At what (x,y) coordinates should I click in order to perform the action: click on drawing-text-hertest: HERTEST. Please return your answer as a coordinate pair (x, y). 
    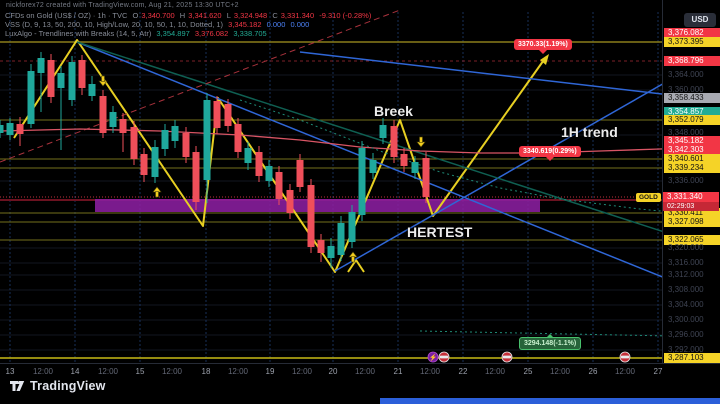
    Looking at the image, I should click on (440, 232).